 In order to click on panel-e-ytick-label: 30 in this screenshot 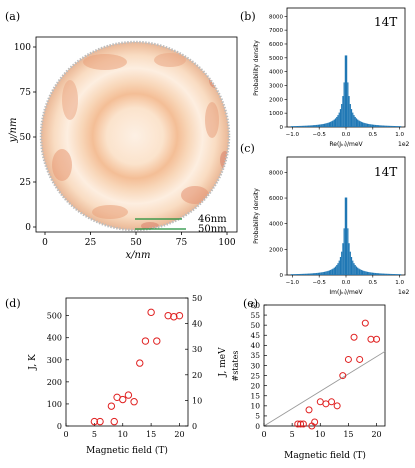, I will do `click(255, 365)`.